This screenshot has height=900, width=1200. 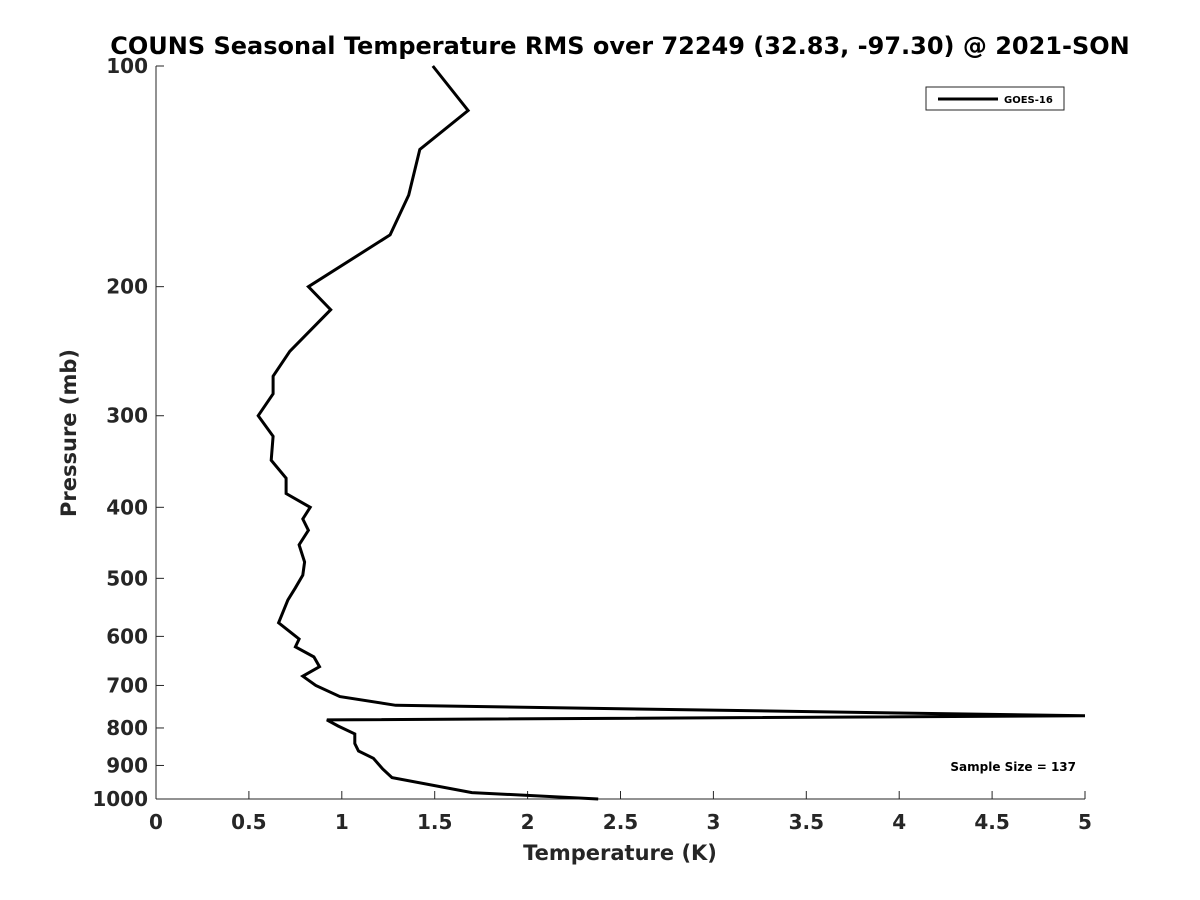 I want to click on x-tick-label: 4.5, so click(x=991, y=822).